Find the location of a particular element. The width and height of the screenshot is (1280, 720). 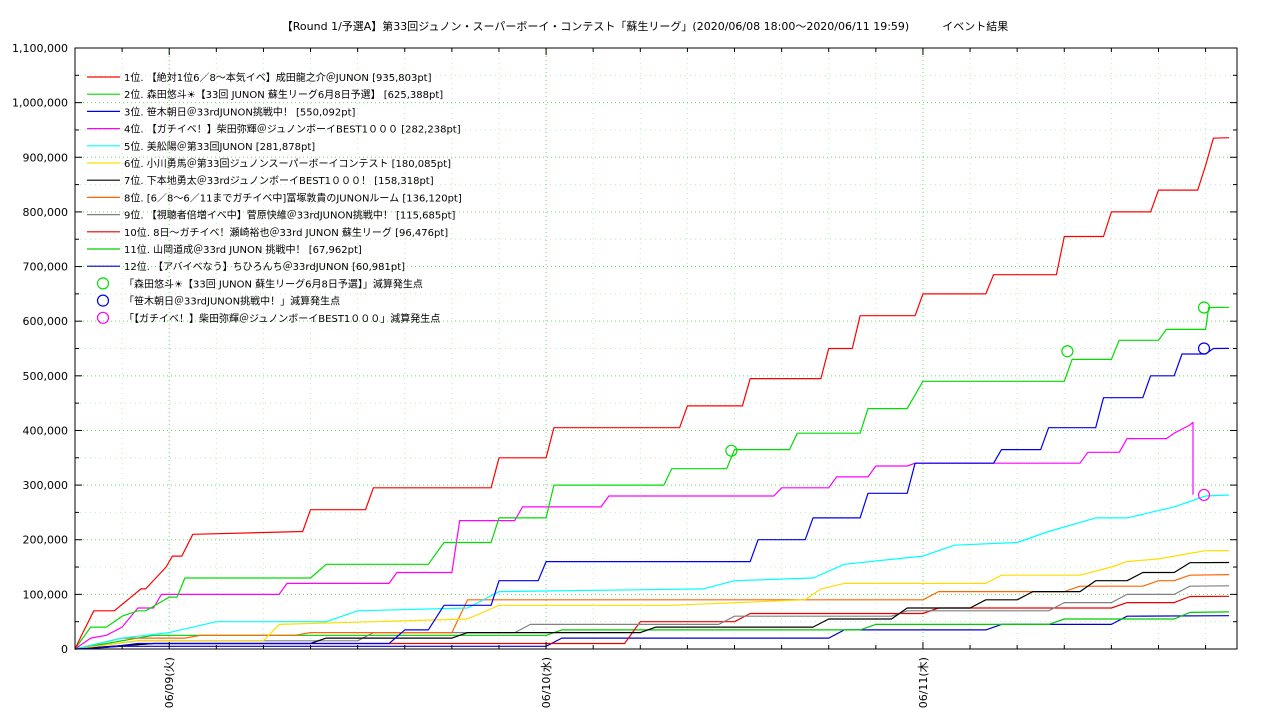

y-tick-label: 300,000 is located at coordinates (46, 485).